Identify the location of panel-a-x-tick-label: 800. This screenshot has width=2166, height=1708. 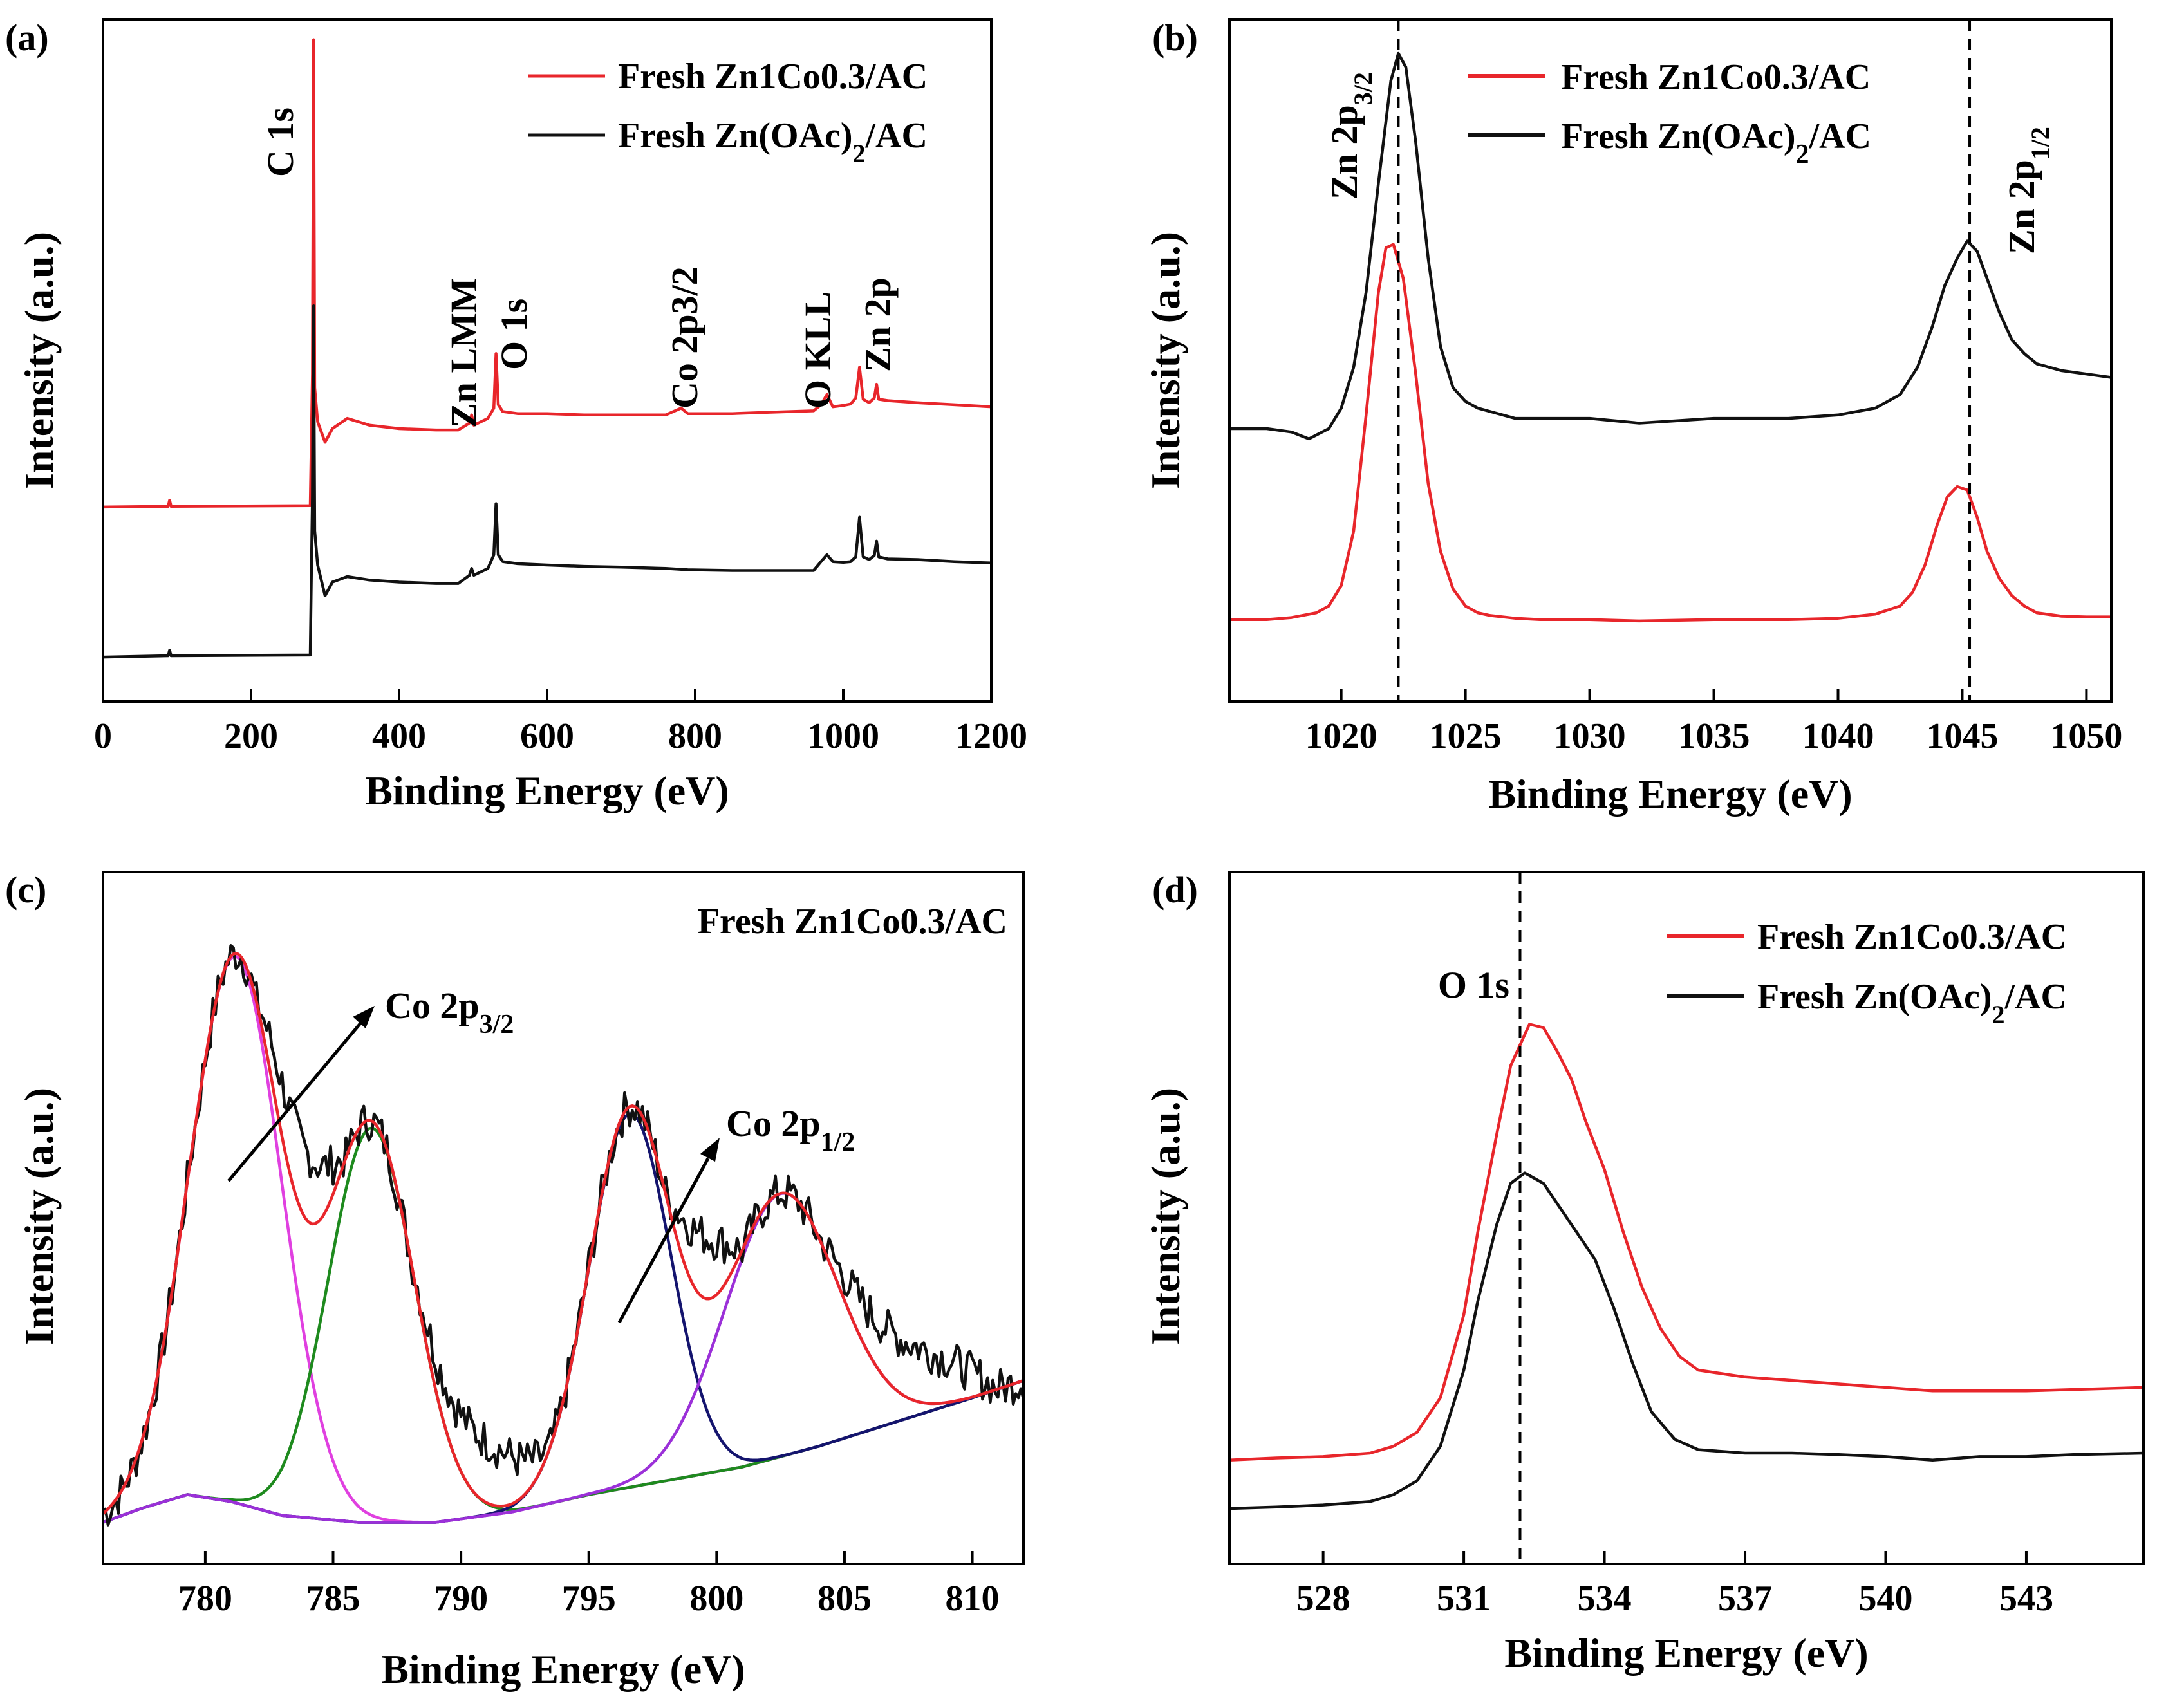
(695, 736).